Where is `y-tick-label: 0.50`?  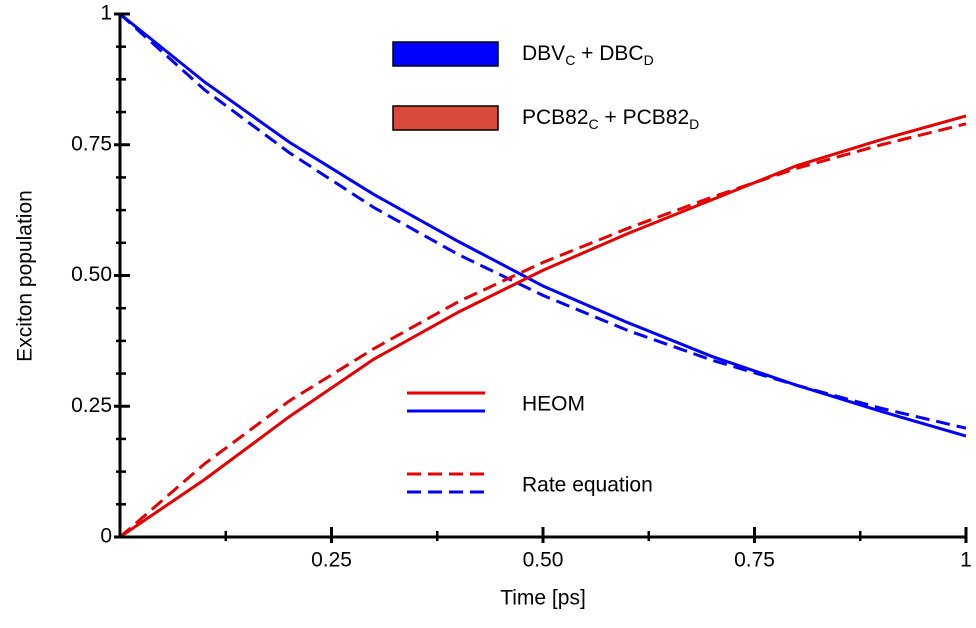 y-tick-label: 0.50 is located at coordinates (91, 274).